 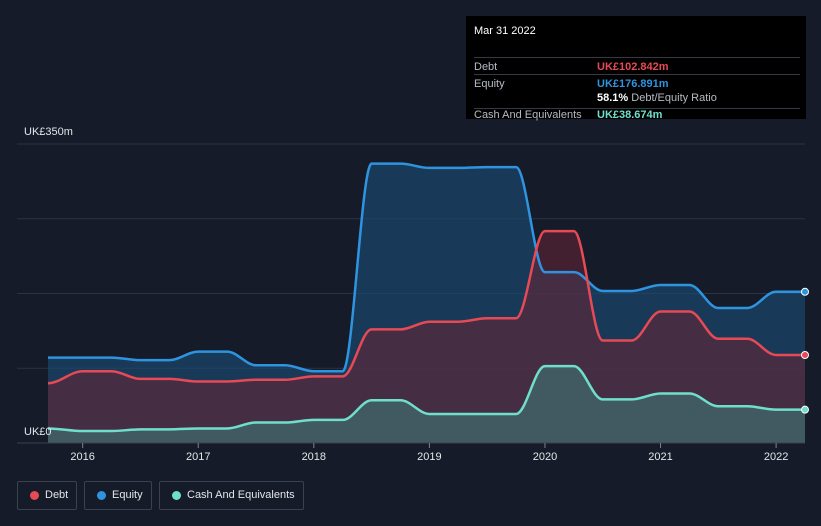 I want to click on end-markers, so click(x=805, y=350).